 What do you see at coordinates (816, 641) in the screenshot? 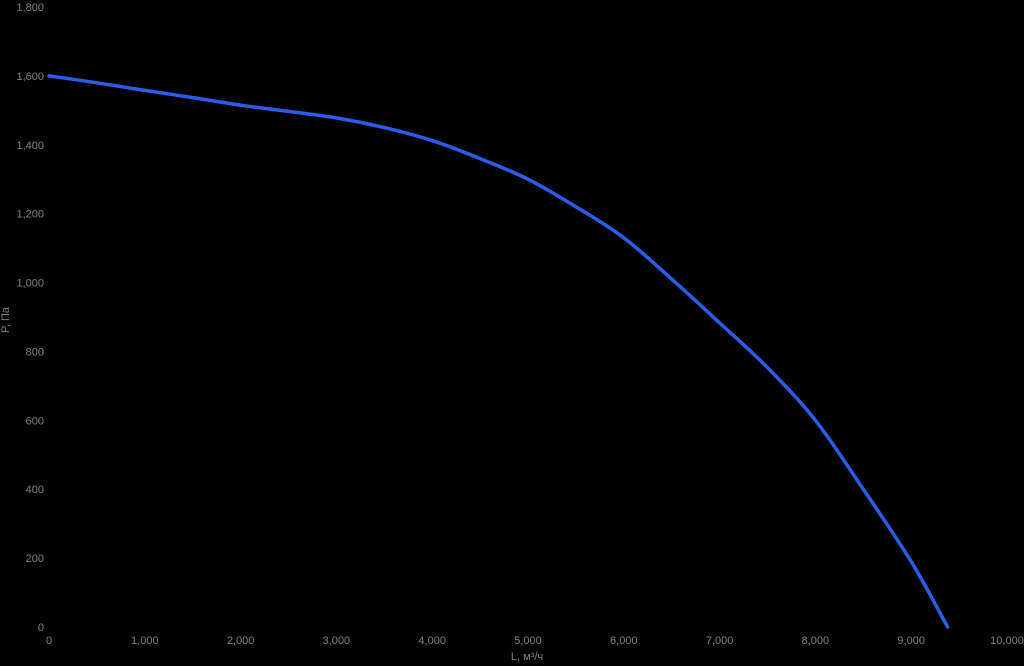
I see `x-tick-label: 8,000` at bounding box center [816, 641].